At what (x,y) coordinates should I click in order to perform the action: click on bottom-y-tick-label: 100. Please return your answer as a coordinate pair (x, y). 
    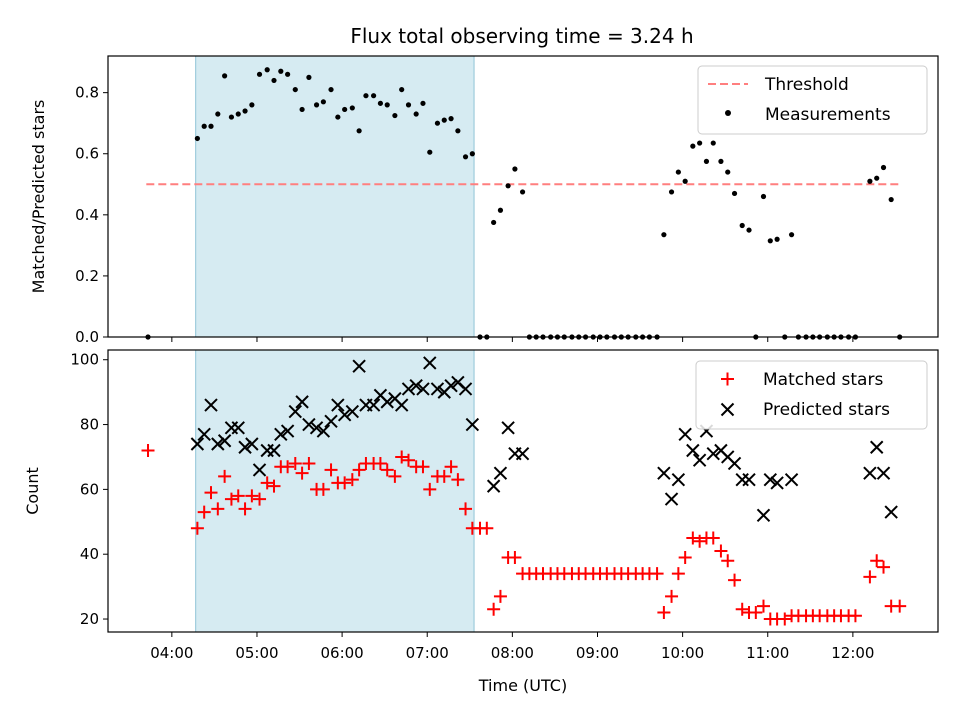
    Looking at the image, I should click on (84, 360).